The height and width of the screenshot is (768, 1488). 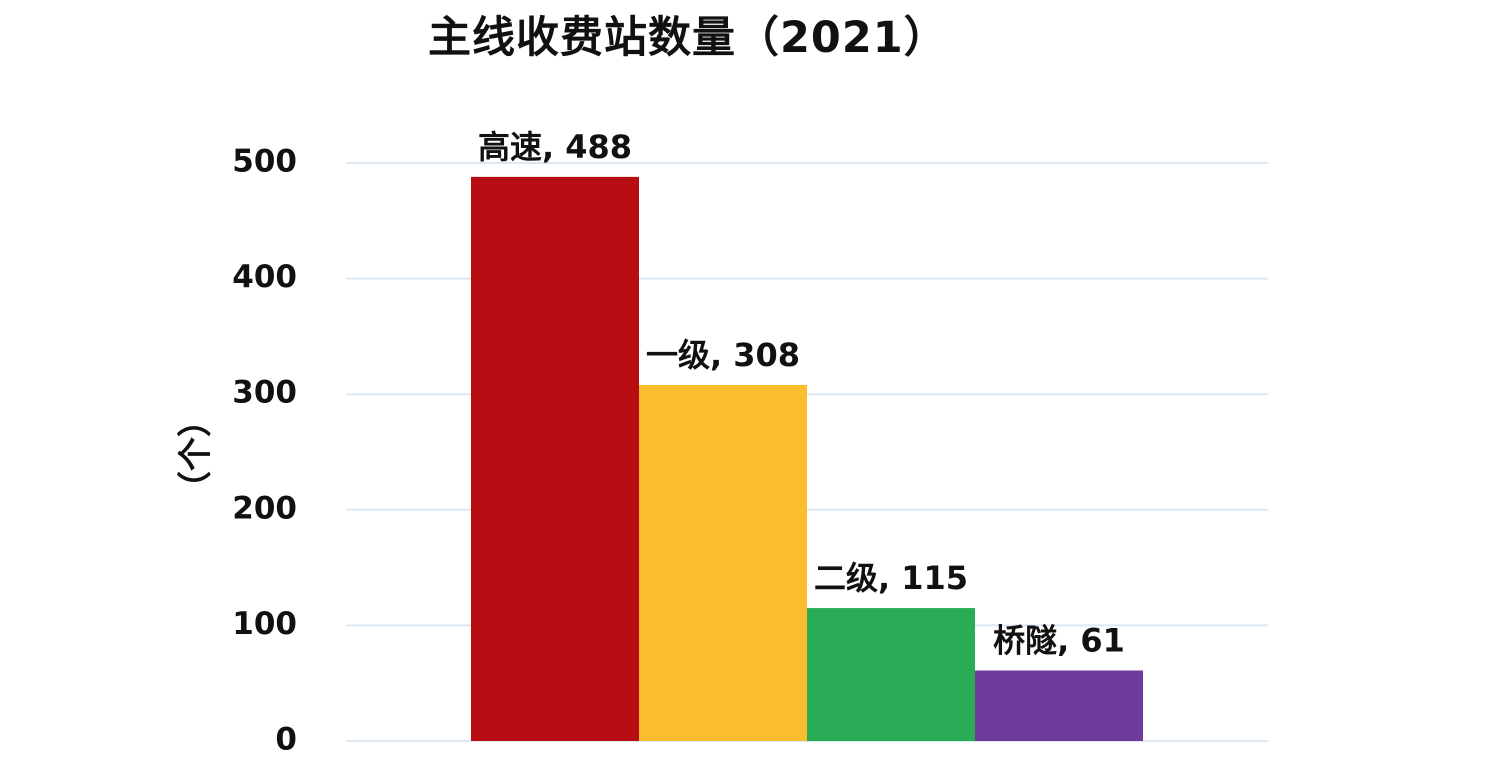 What do you see at coordinates (555, 147) in the screenshot?
I see `data-label: 高速, 488` at bounding box center [555, 147].